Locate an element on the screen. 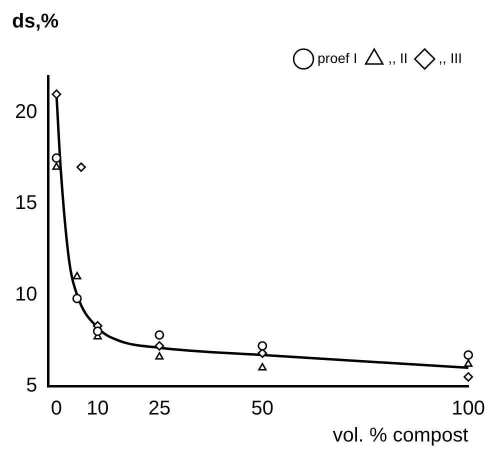  x-axis-title: vol. % compost is located at coordinates (400, 435).